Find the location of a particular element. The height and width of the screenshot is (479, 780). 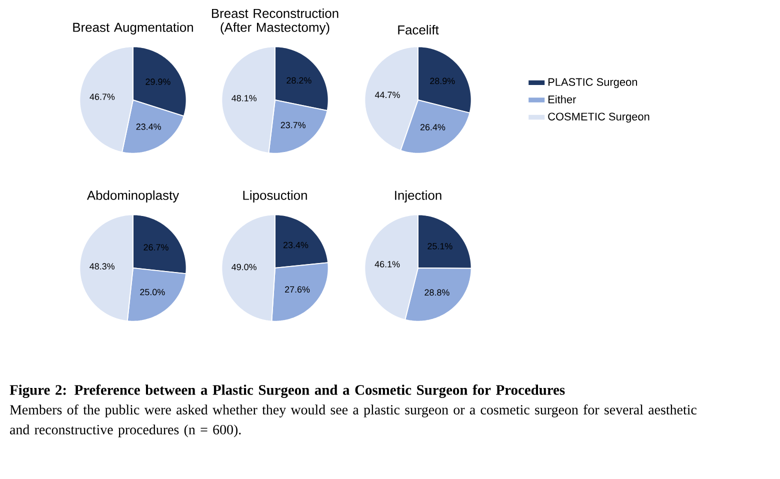

data-label: 29.9% is located at coordinates (158, 81).